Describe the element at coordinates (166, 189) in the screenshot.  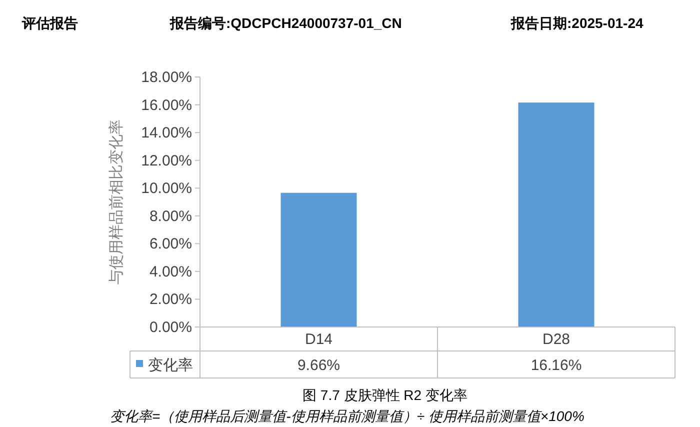
I see `y-tick-label: 10.00%` at that location.